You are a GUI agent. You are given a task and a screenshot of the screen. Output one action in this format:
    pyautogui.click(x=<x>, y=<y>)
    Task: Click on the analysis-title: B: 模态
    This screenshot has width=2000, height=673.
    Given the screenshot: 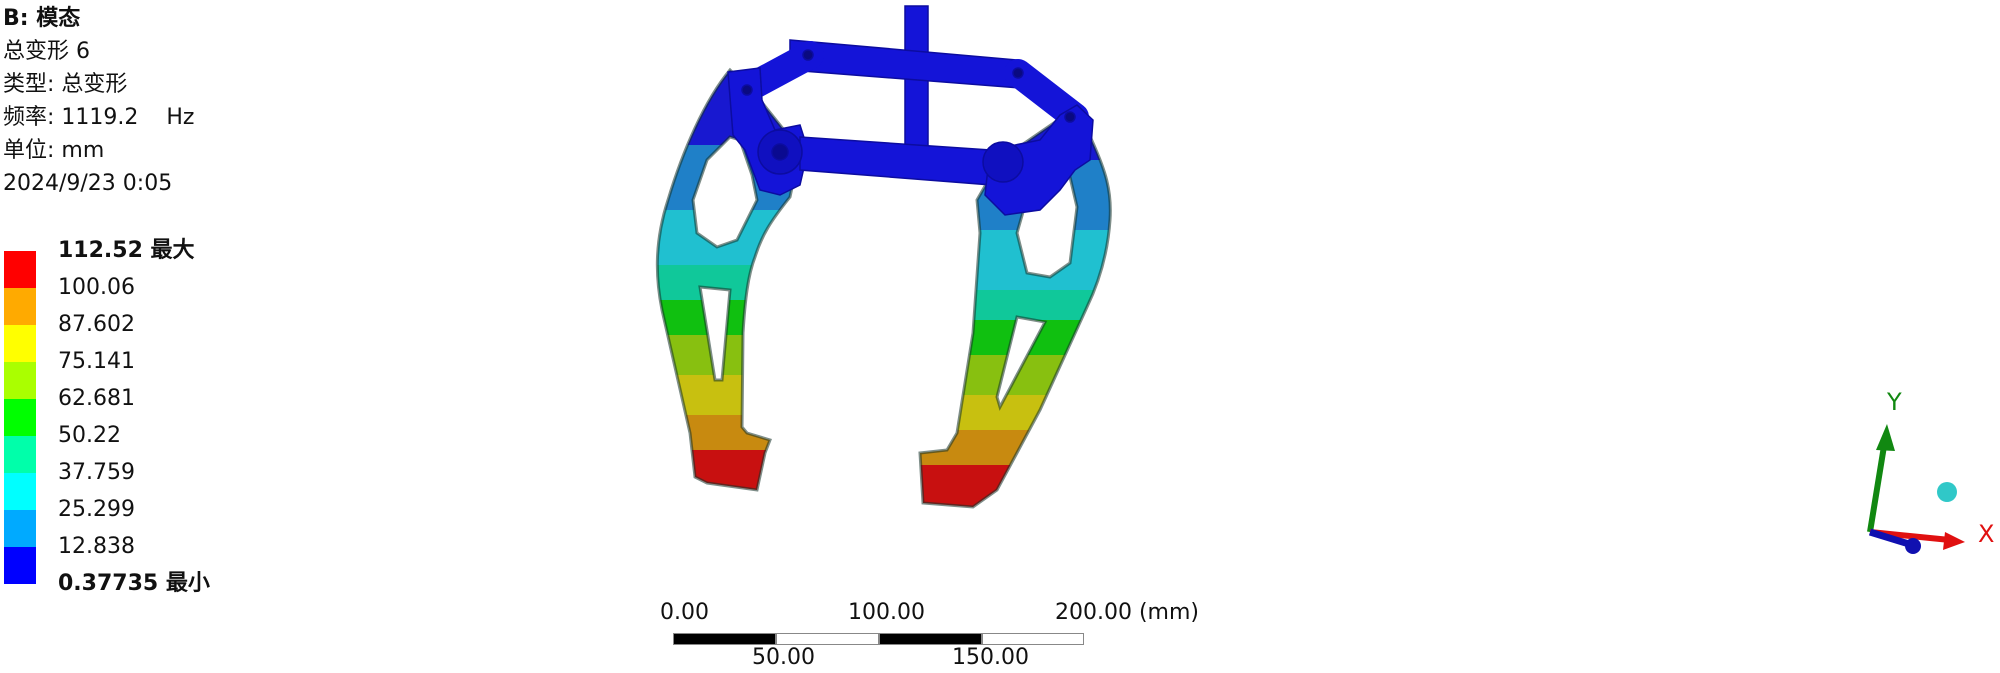 What is the action you would take?
    pyautogui.click(x=42, y=18)
    